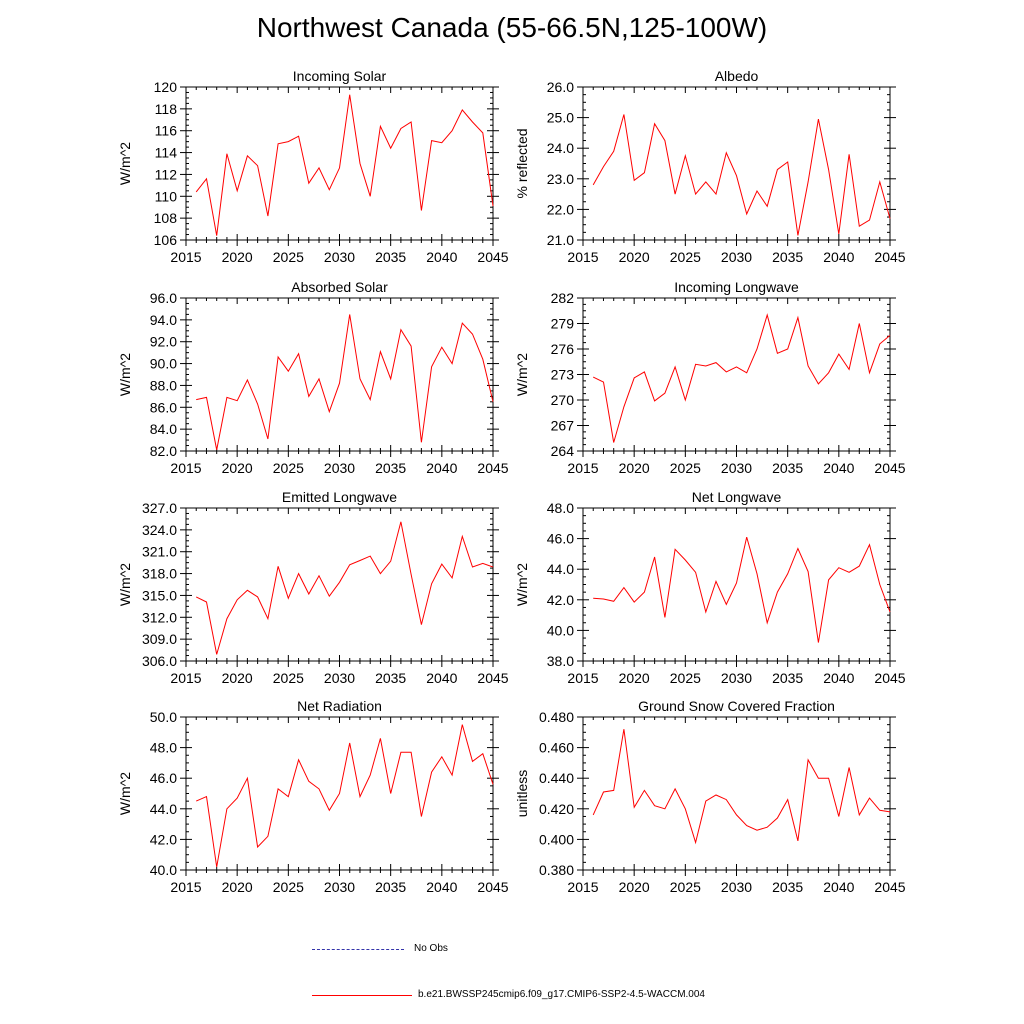 This screenshot has width=1024, height=1024. I want to click on y-tick-label: 0.420, so click(556, 809).